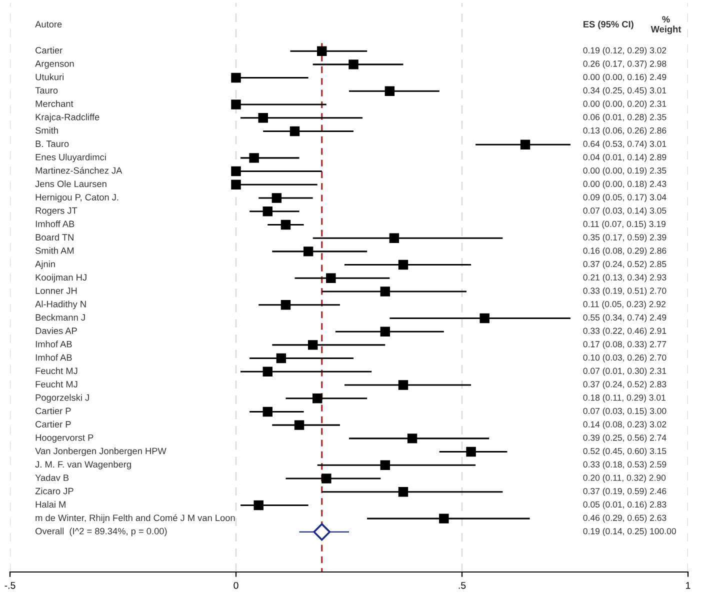 This screenshot has height=598, width=702. Describe the element at coordinates (624, 51) in the screenshot. I see `annotation: 0.19 (0.12, 0.29) 3.02` at that location.